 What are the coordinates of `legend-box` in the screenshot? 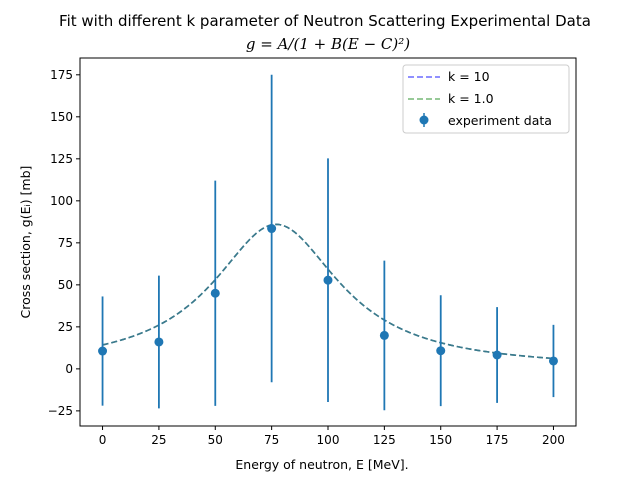 It's located at (486, 99).